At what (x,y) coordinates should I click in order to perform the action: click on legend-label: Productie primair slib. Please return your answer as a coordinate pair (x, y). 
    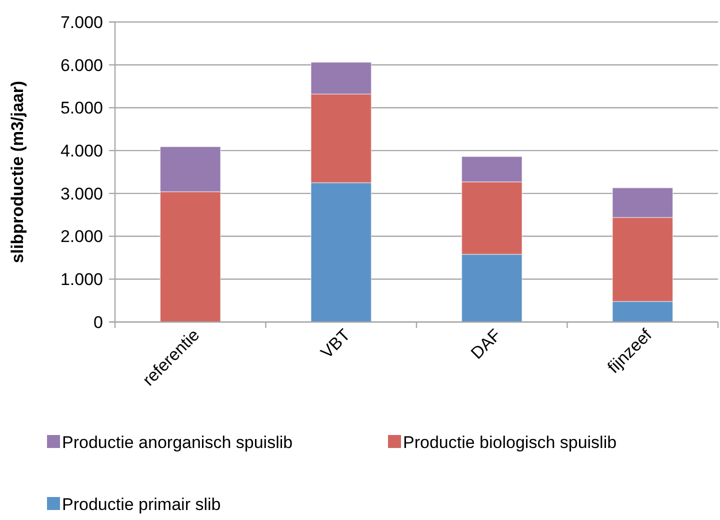
    Looking at the image, I should click on (141, 504).